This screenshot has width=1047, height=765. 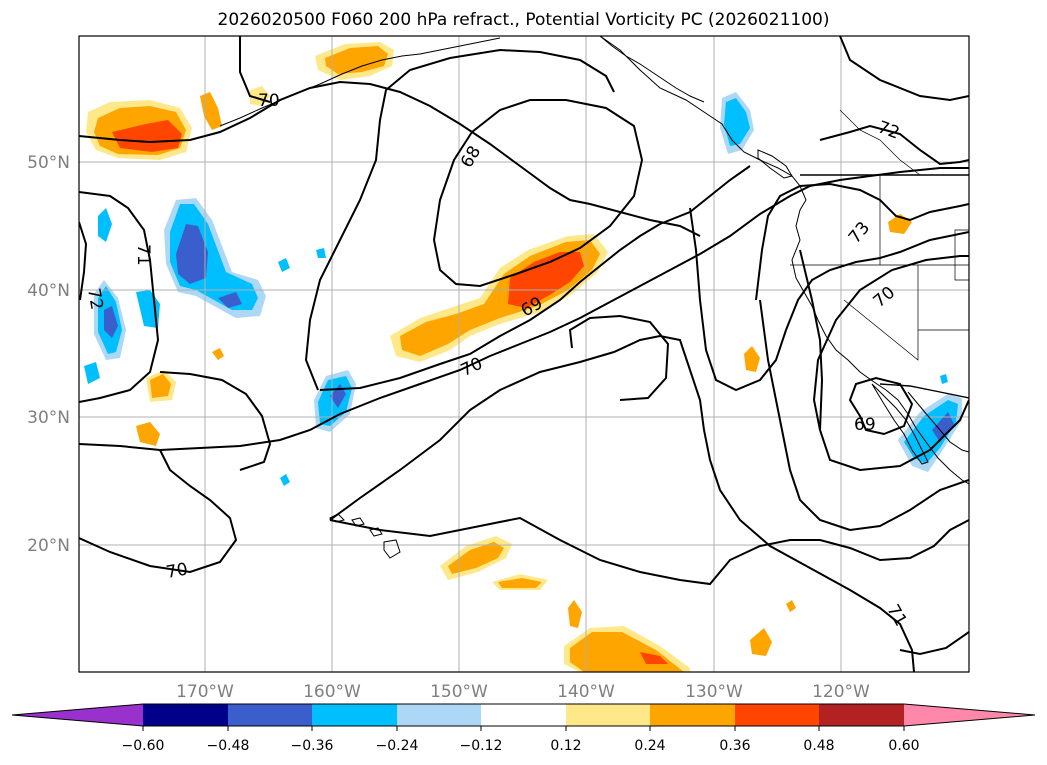 I want to click on mexico-border, so click(x=924, y=391).